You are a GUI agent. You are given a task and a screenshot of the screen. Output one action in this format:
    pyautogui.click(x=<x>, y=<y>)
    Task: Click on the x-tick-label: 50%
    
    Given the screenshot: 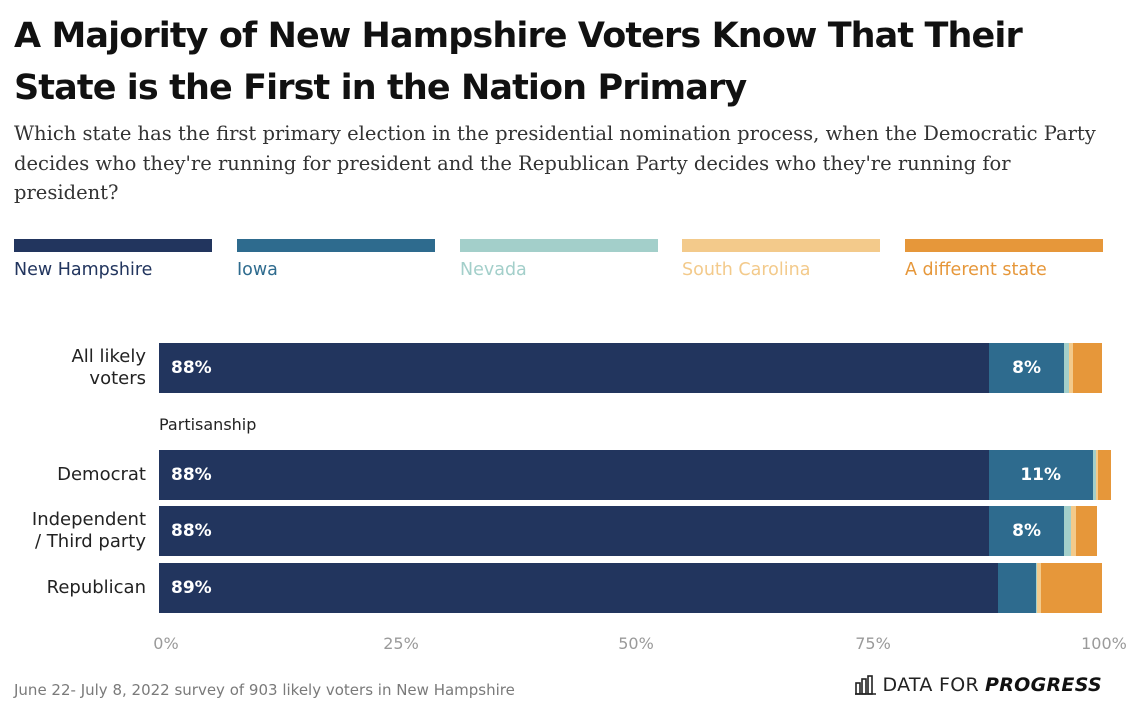 What is the action you would take?
    pyautogui.click(x=636, y=643)
    